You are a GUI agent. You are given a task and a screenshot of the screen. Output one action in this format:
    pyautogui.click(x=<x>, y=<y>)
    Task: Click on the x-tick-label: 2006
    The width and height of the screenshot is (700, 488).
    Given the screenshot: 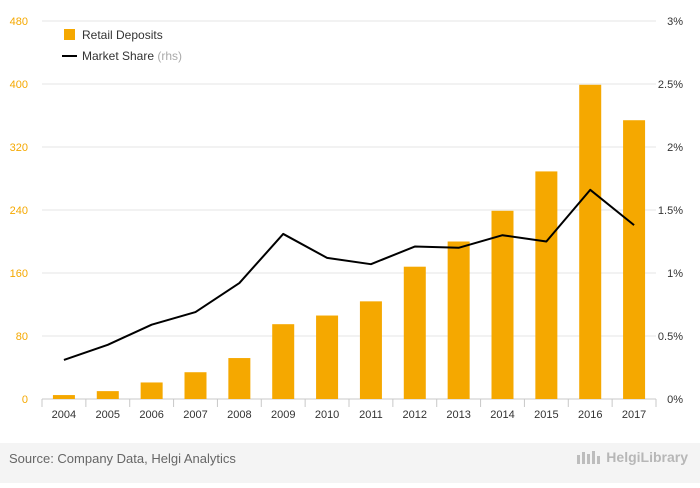 What is the action you would take?
    pyautogui.click(x=151, y=415)
    